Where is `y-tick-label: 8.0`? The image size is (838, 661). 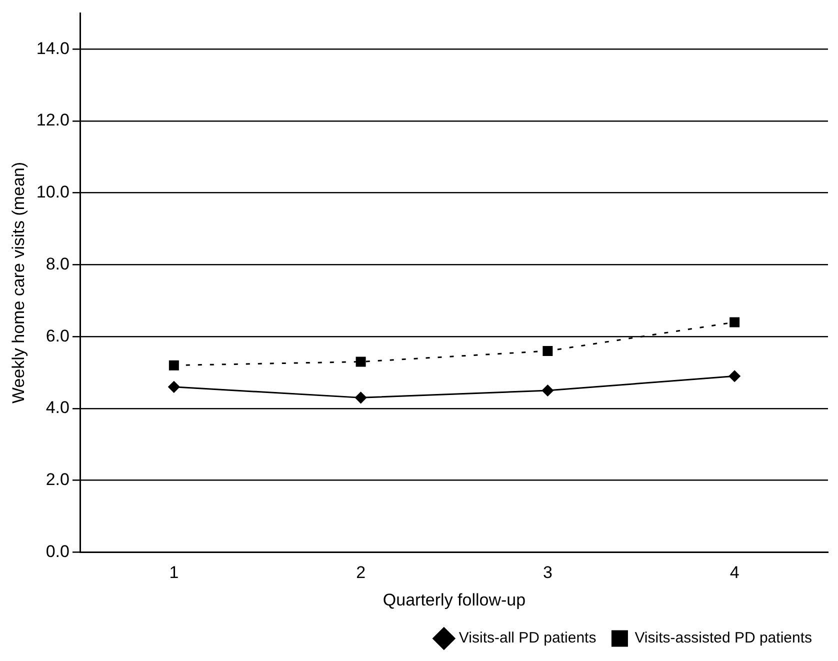
y-tick-label: 8.0 is located at coordinates (58, 264).